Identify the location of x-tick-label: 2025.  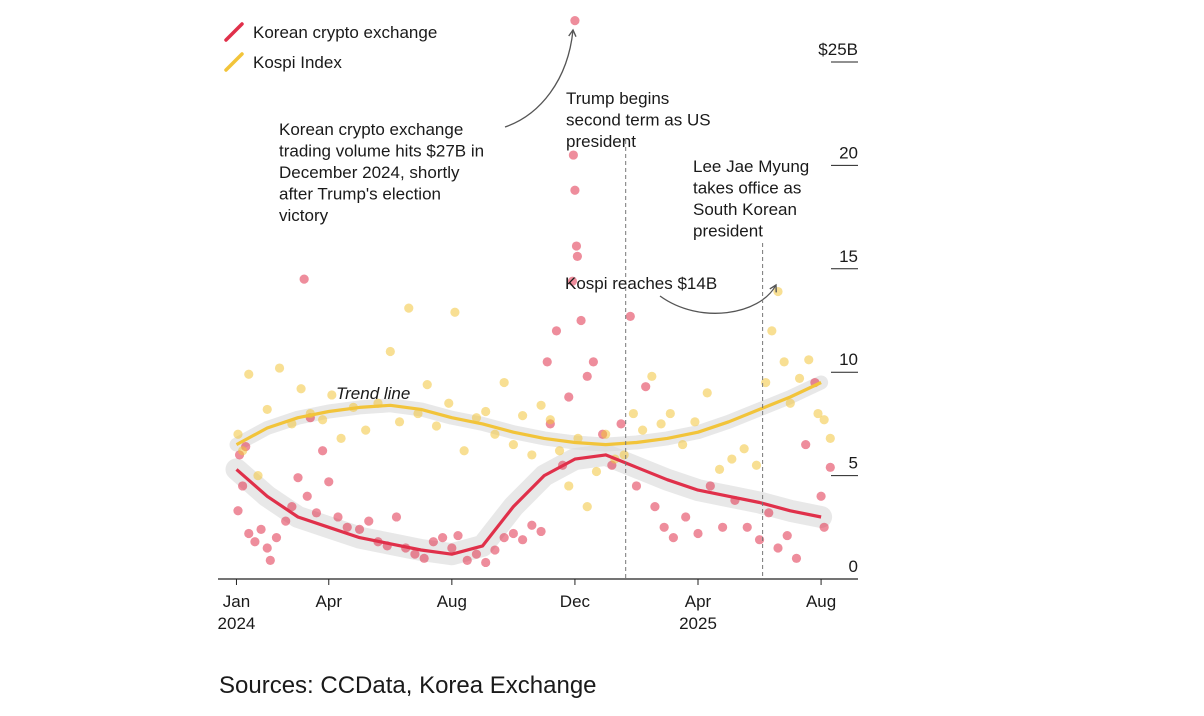
(698, 623).